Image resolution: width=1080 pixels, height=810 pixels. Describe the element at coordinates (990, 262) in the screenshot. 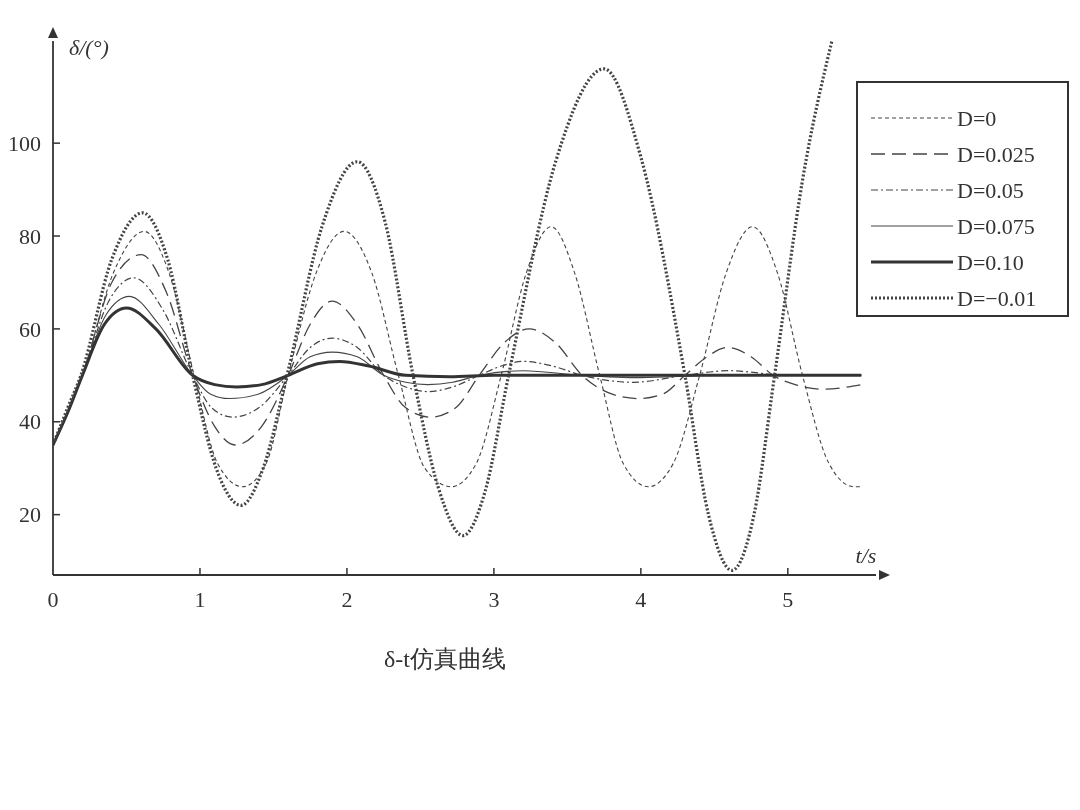

I see `legend-label: D=0.10` at that location.